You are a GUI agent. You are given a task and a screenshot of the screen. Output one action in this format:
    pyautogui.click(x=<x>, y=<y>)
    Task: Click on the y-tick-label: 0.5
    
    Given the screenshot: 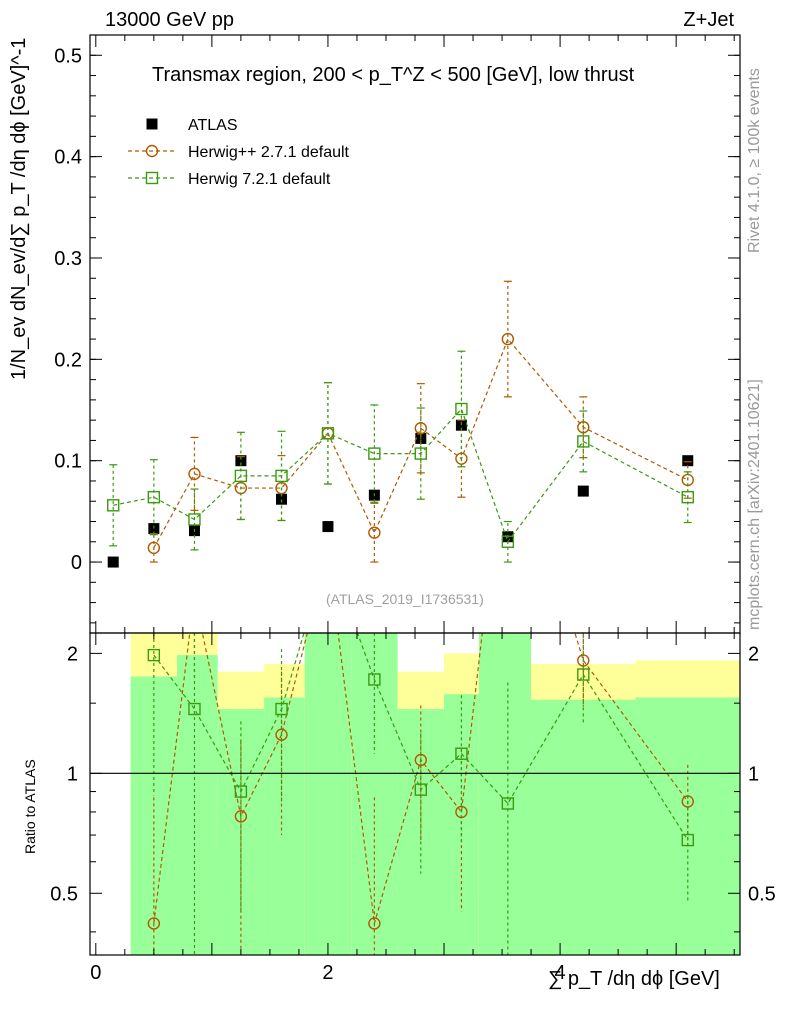 What is the action you would take?
    pyautogui.click(x=68, y=56)
    